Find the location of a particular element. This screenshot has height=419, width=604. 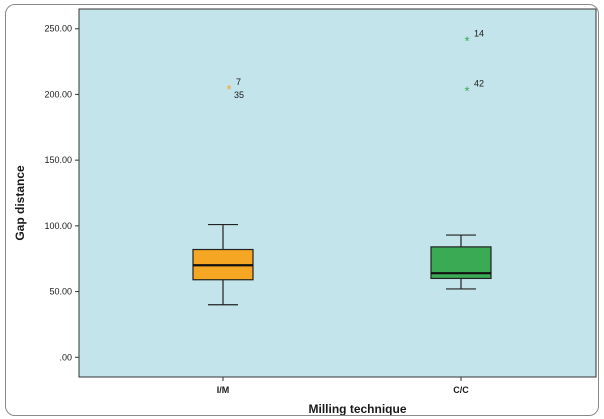

x-axis: I/M C/C is located at coordinates (343, 386).